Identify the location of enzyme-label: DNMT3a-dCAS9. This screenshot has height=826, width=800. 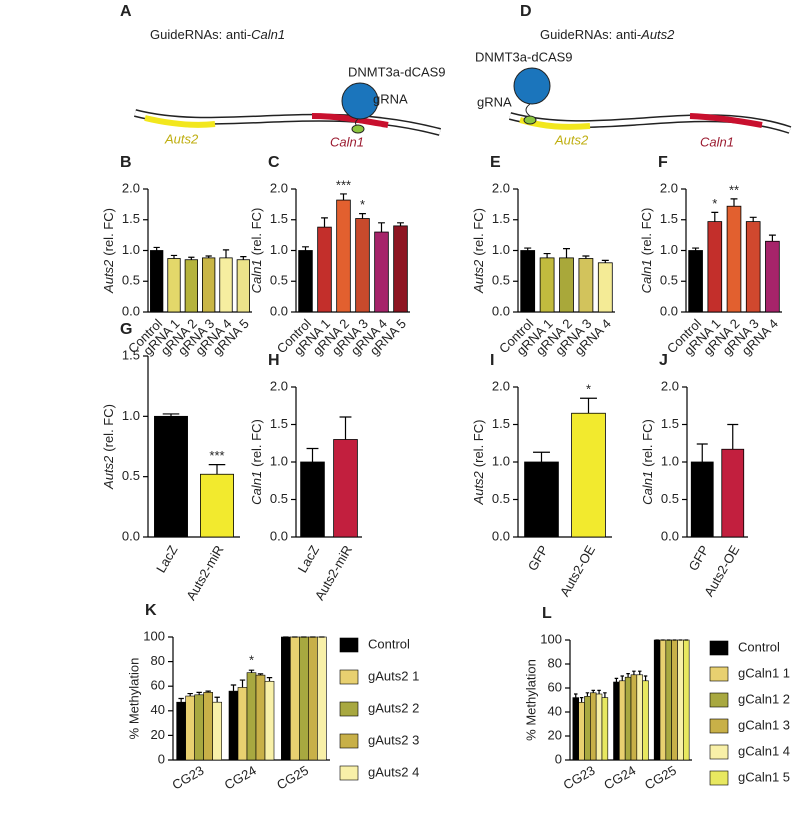
(397, 71).